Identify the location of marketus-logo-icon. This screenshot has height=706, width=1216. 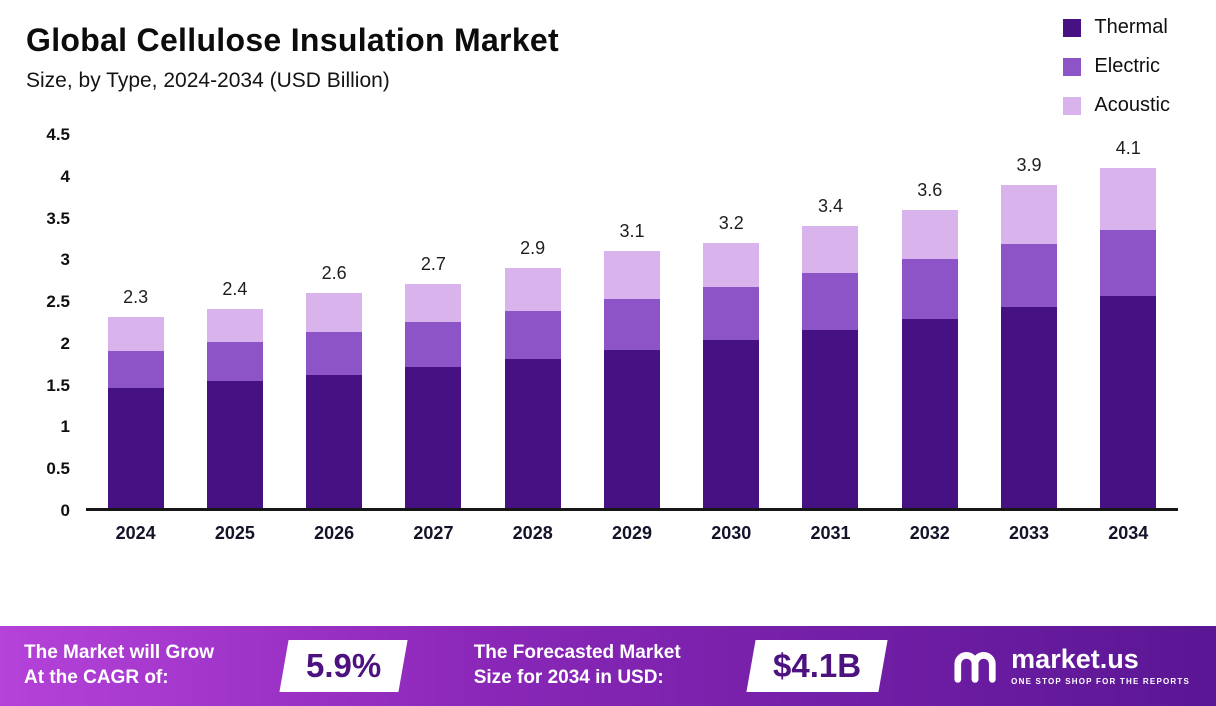
(976, 666).